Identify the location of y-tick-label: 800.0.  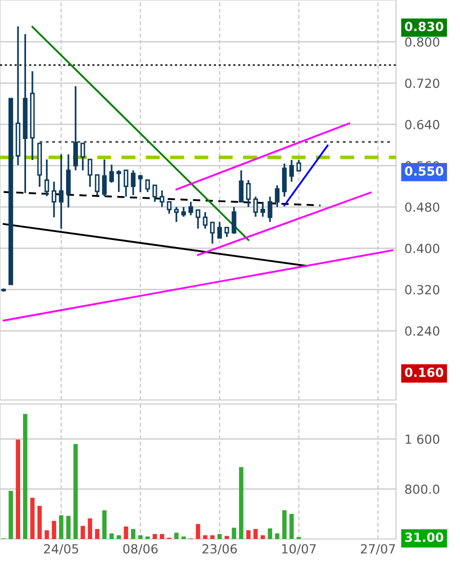
(422, 489).